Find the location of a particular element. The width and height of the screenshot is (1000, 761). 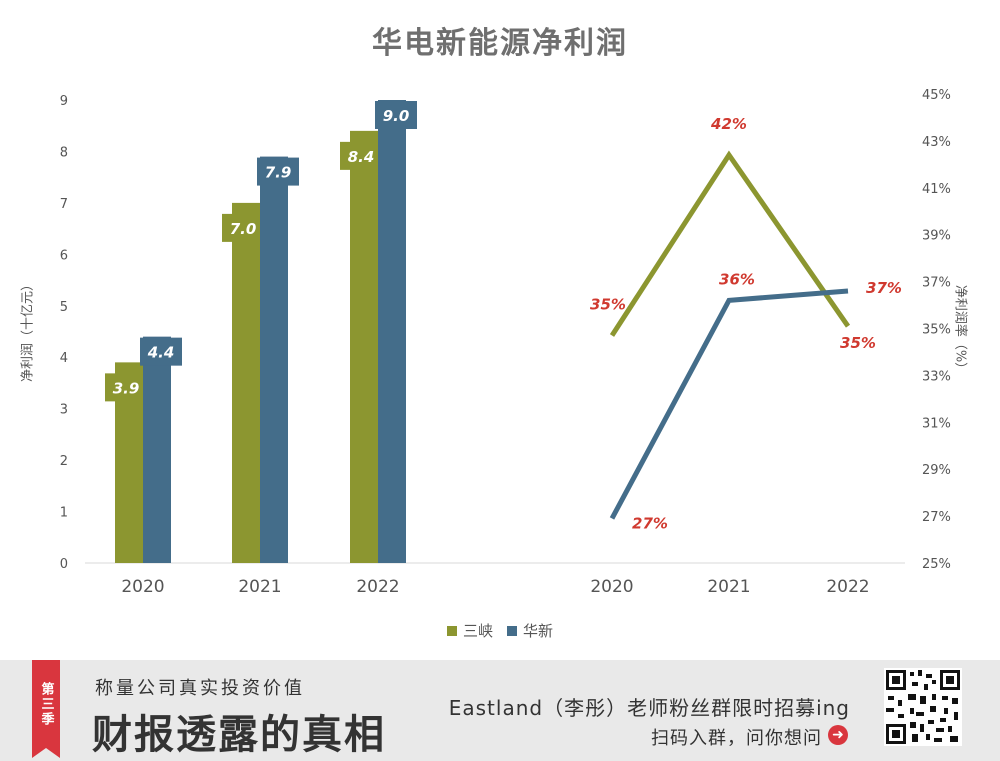

legend-swatch-sanxia is located at coordinates (451, 630).